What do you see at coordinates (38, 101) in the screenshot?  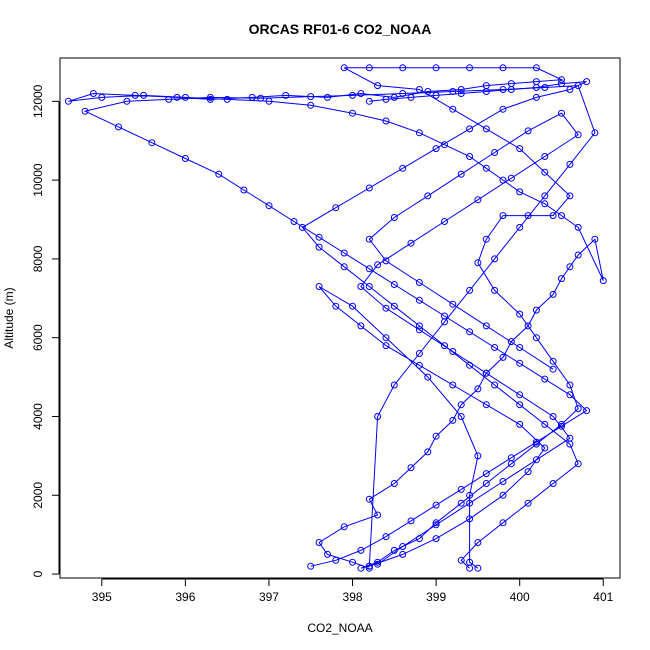 I see `y-tick-label: 12000` at bounding box center [38, 101].